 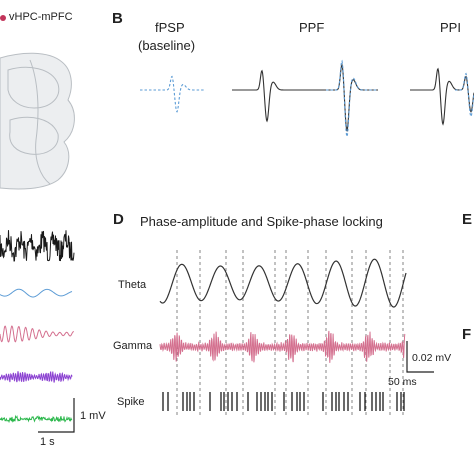 What do you see at coordinates (131, 402) in the screenshot?
I see `panel-d-spike-label: Spike` at bounding box center [131, 402].